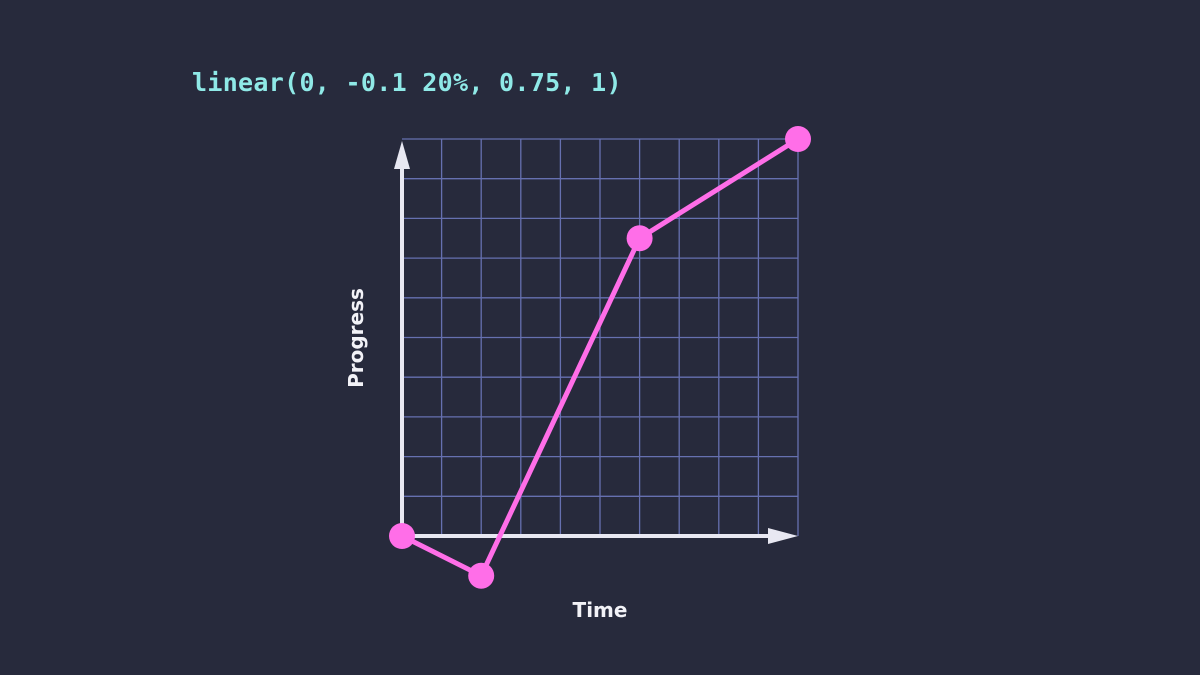 The height and width of the screenshot is (675, 1200). Describe the element at coordinates (356, 338) in the screenshot. I see `y-axis-label: Progress` at that location.